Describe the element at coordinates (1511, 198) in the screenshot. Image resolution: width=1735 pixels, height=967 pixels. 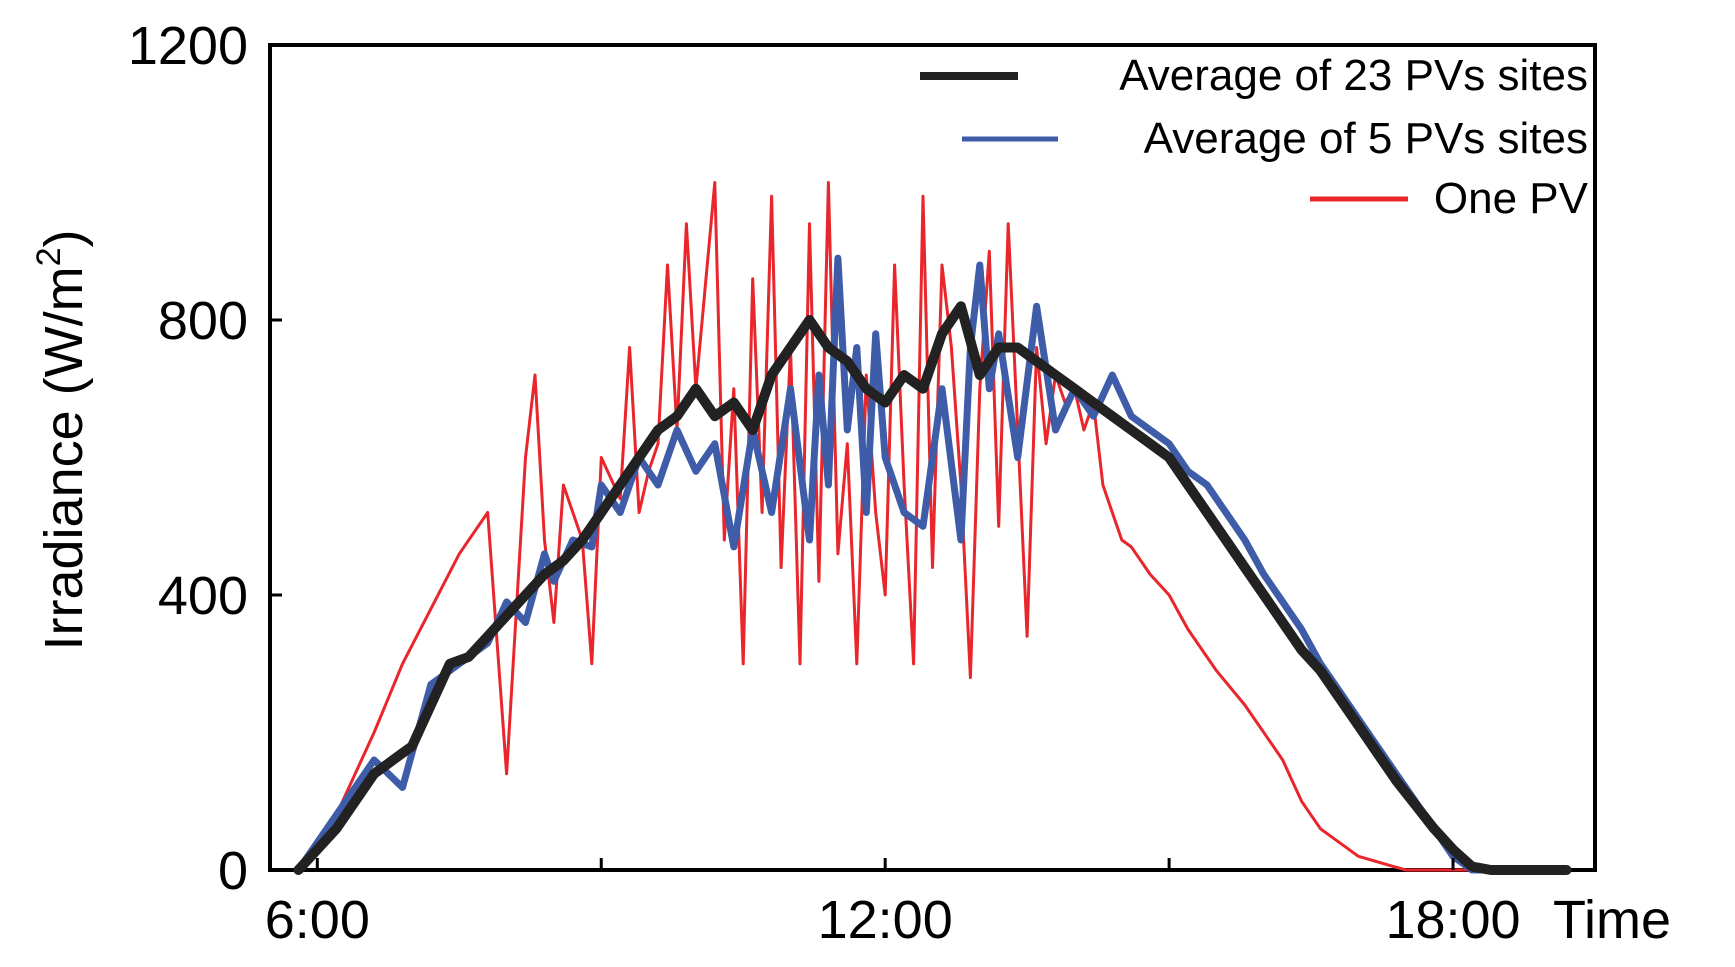
I see `legend-label-2: One PV` at that location.